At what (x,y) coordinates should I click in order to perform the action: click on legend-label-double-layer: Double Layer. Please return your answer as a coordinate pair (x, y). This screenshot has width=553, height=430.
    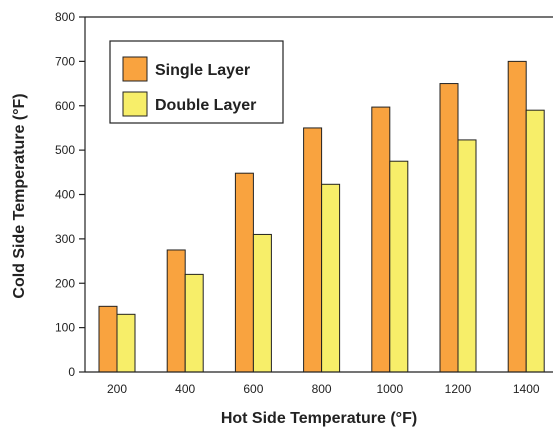
    Looking at the image, I should click on (205, 105).